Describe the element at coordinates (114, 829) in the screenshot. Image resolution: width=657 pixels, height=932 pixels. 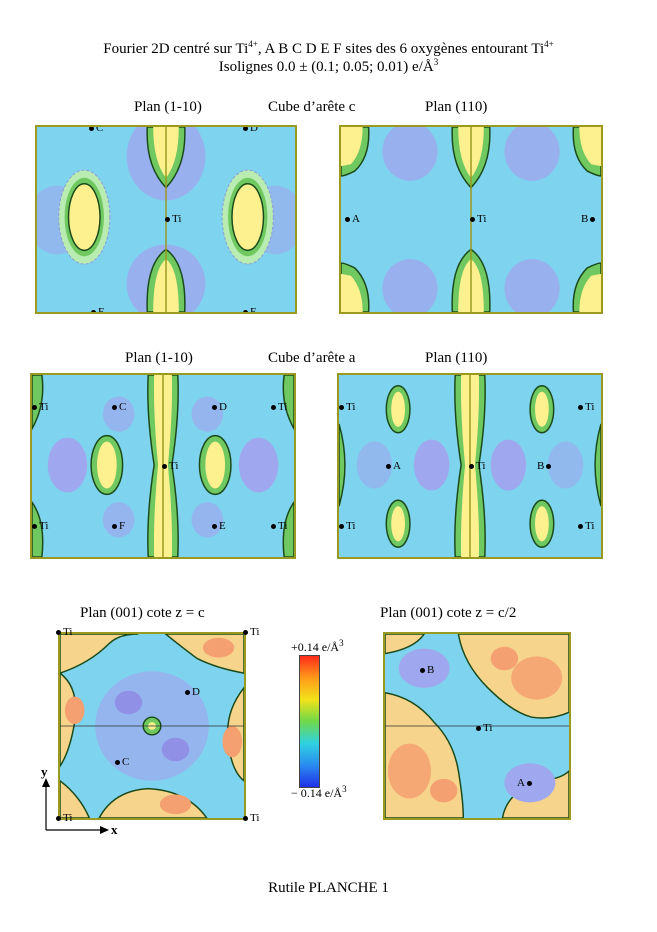
I see `axis-x-label: x` at that location.